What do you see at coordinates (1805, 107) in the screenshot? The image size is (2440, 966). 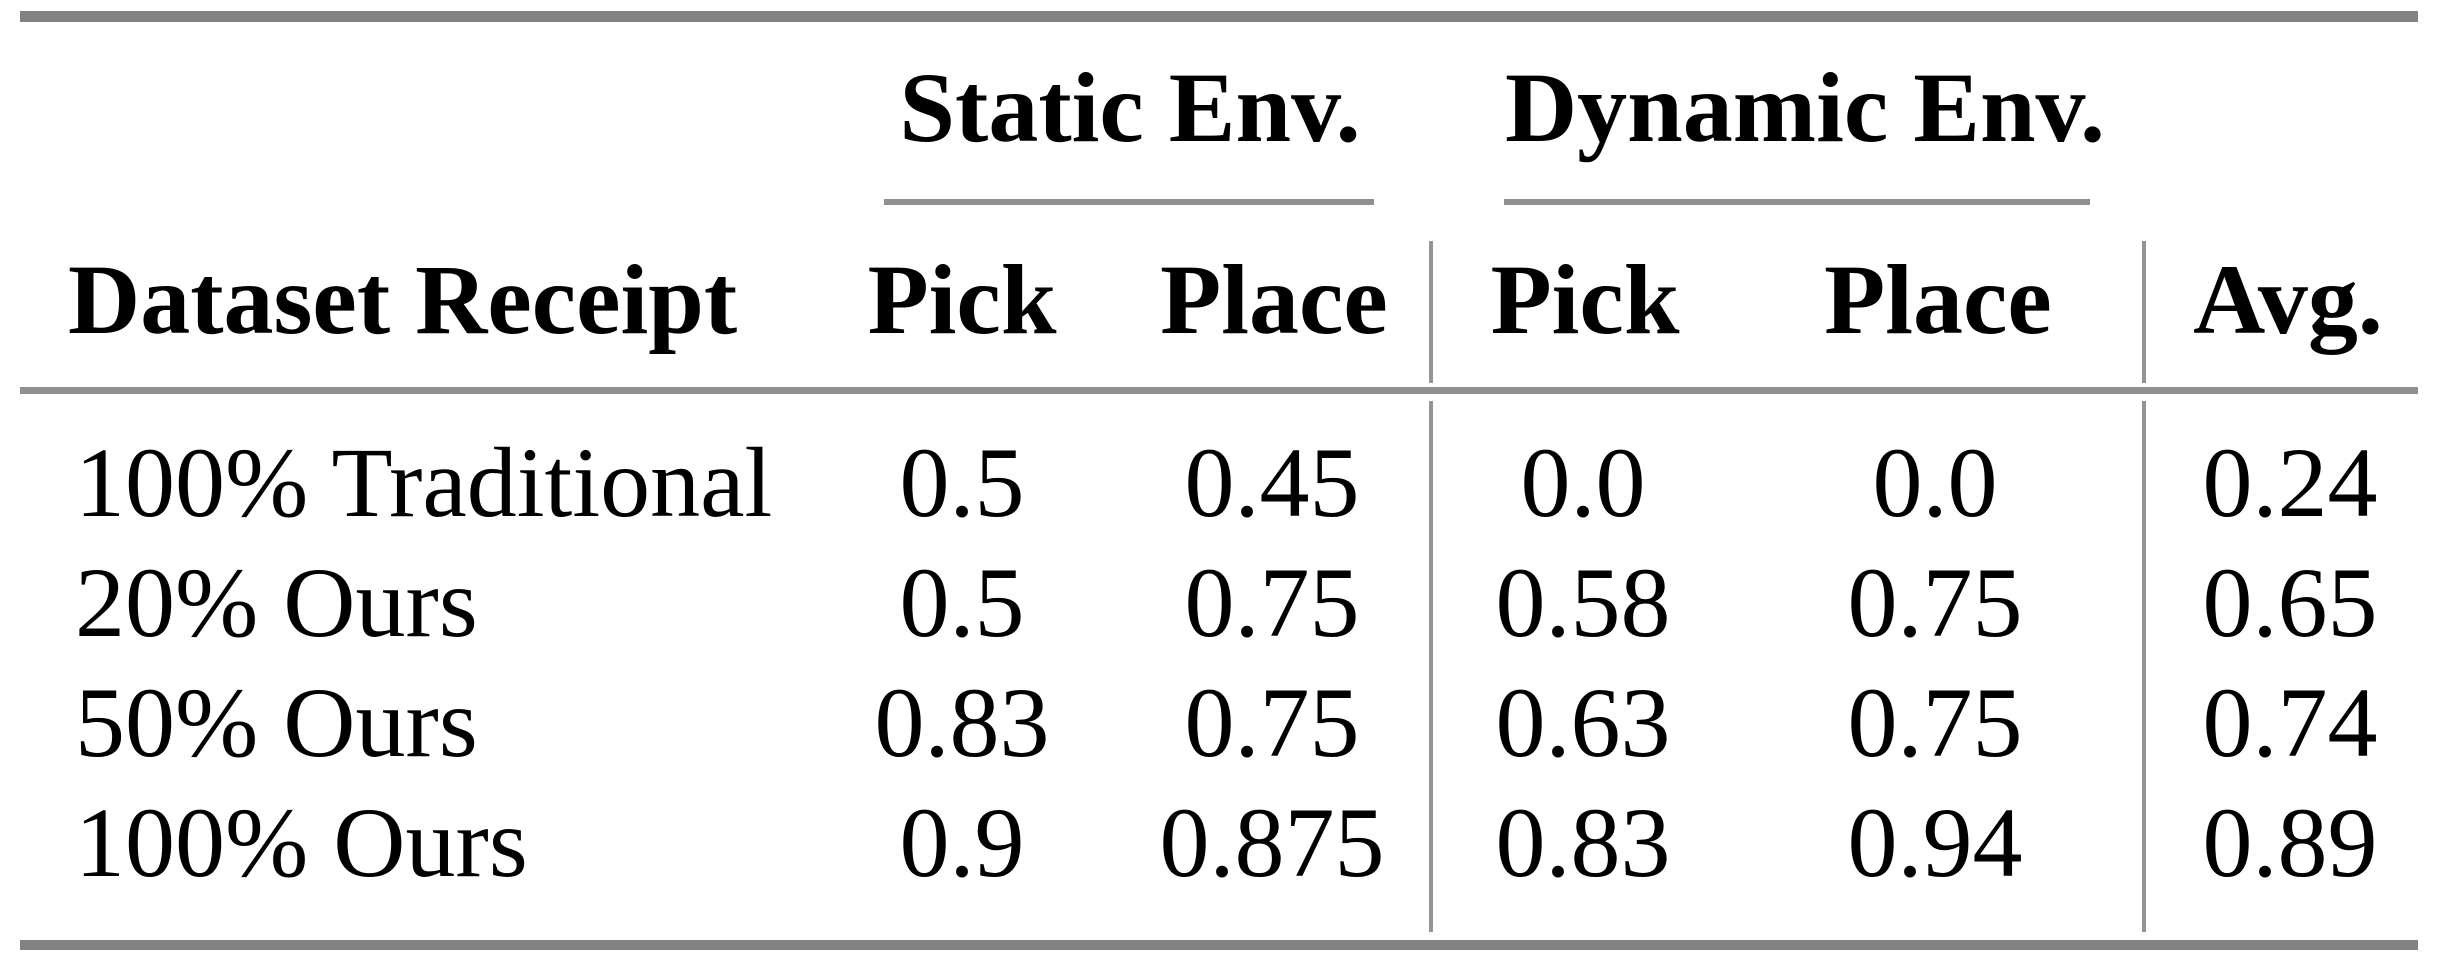 I see `group-header-dynamic-env: Dynamic Env.` at bounding box center [1805, 107].